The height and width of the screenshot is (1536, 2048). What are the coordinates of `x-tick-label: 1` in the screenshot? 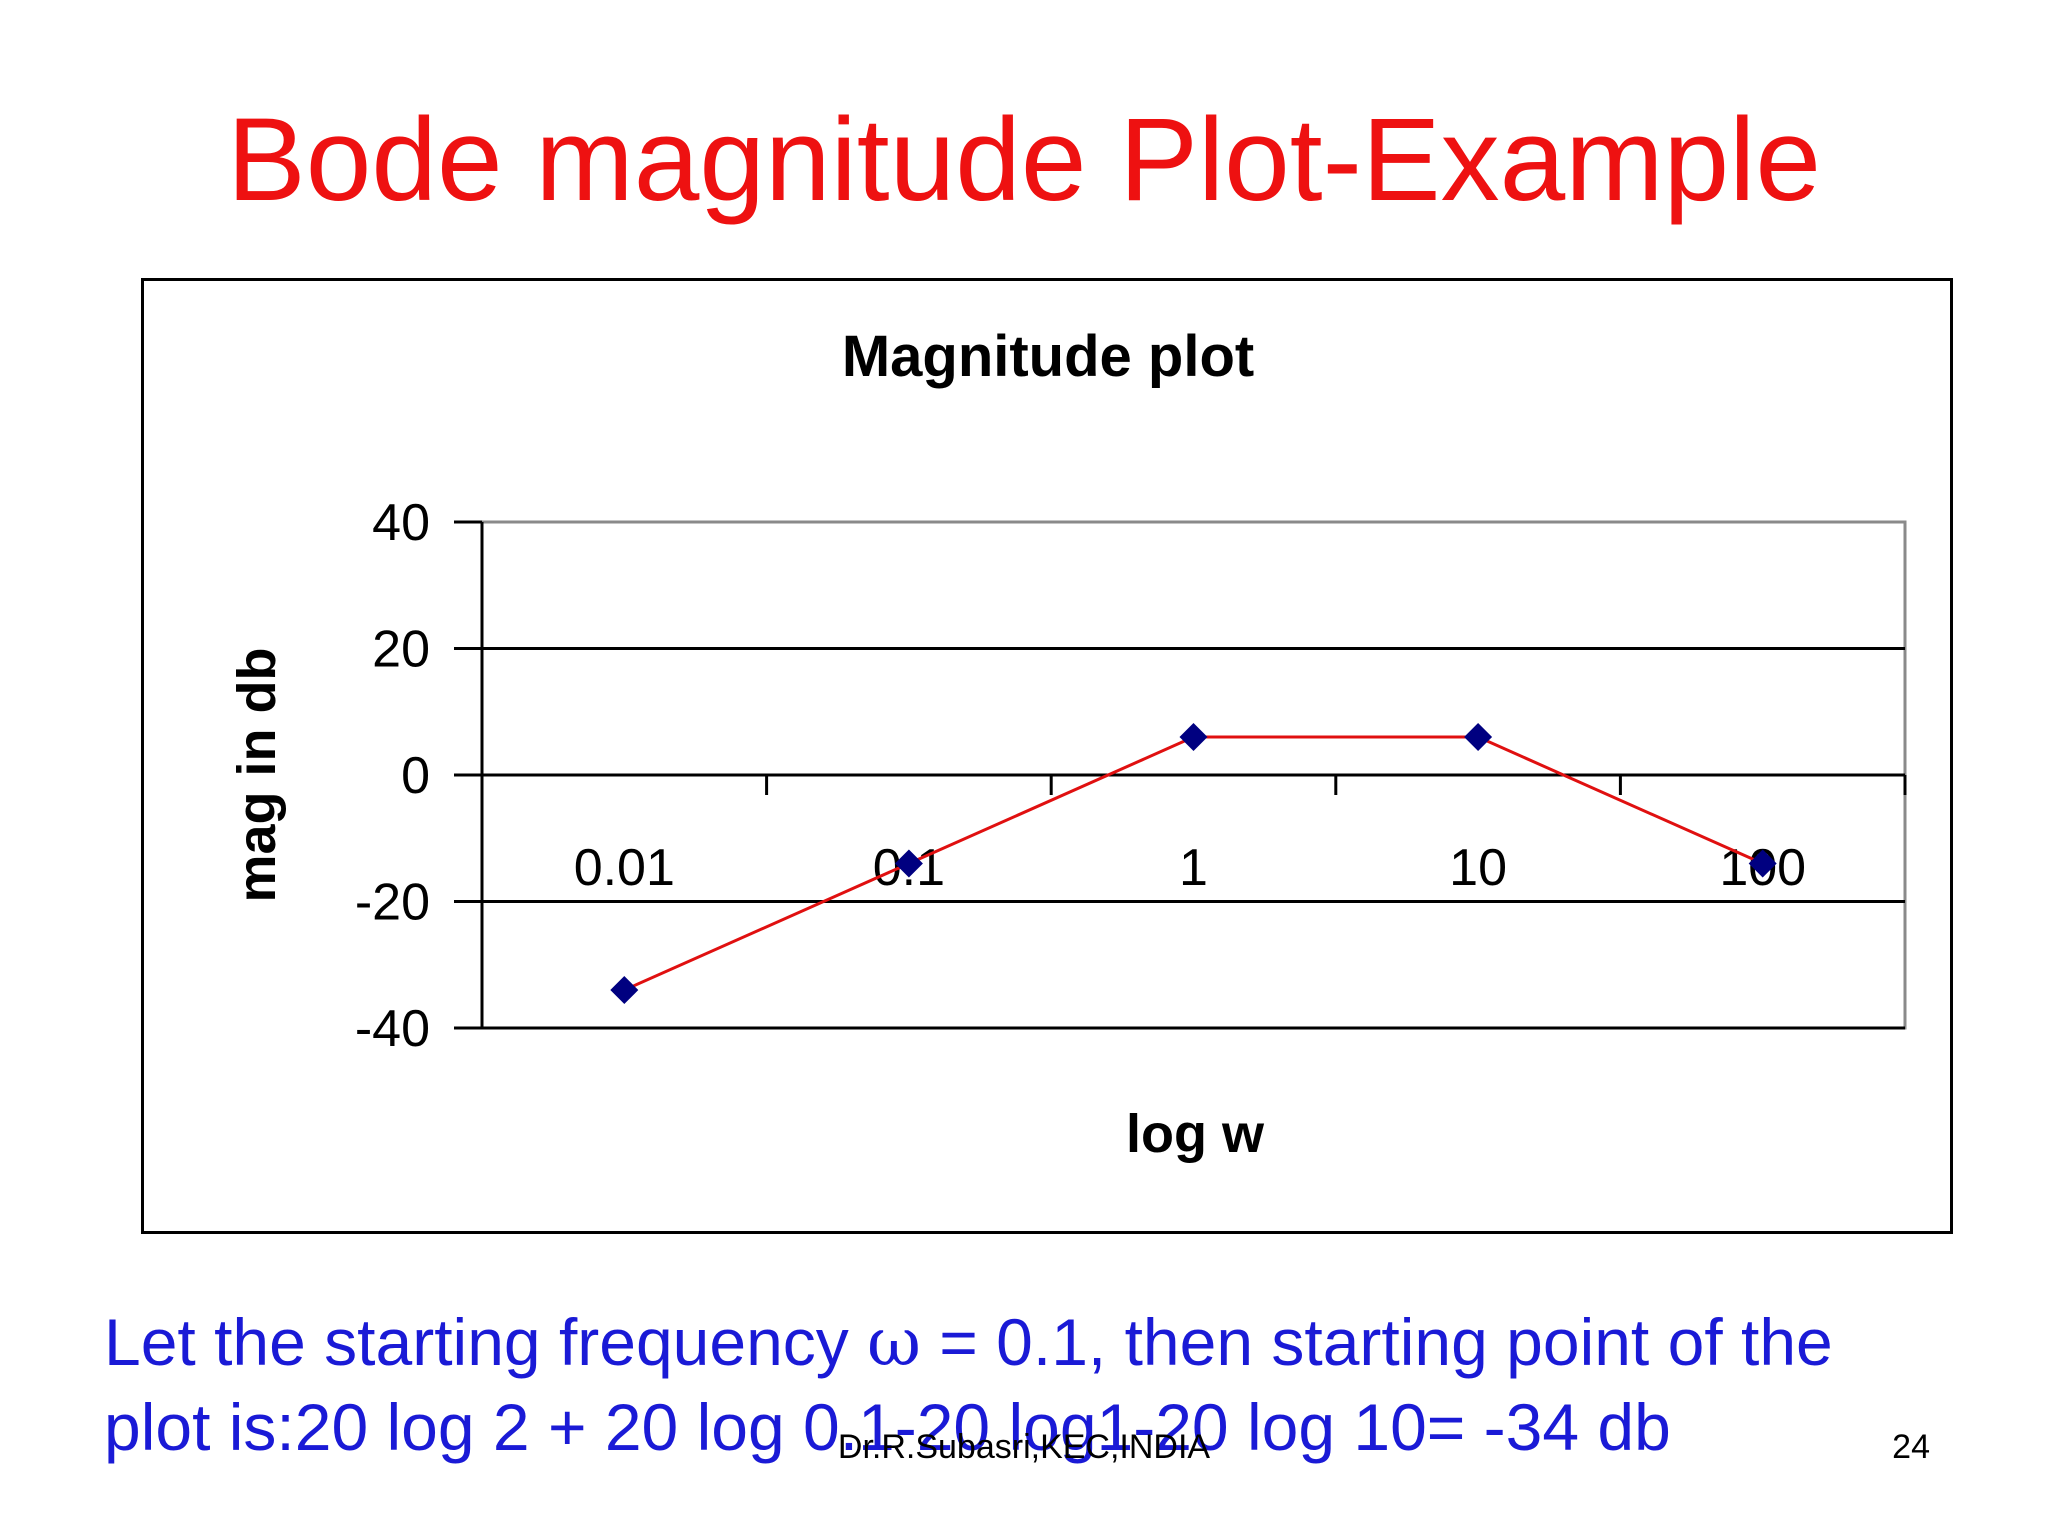 It's located at (1193, 868).